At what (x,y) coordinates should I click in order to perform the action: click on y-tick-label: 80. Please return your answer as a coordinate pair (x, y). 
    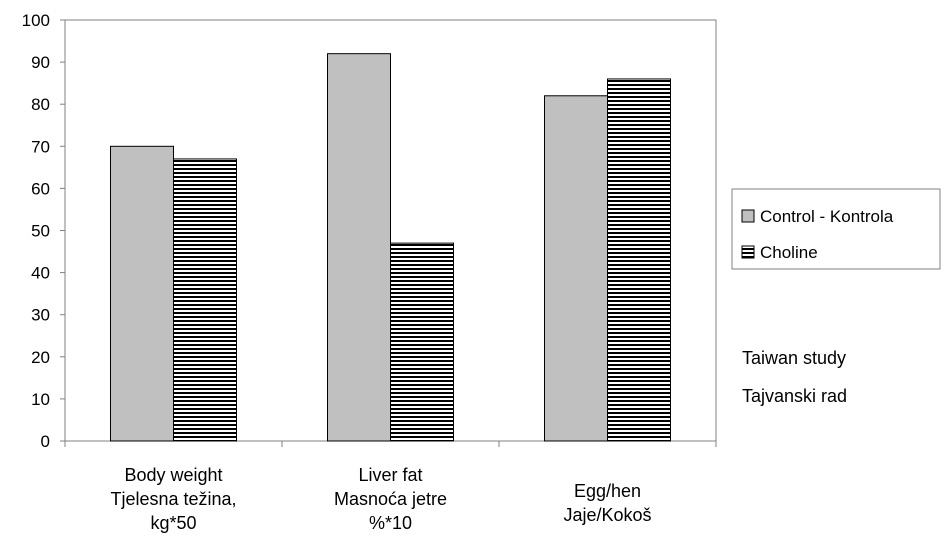
    Looking at the image, I should click on (40, 104).